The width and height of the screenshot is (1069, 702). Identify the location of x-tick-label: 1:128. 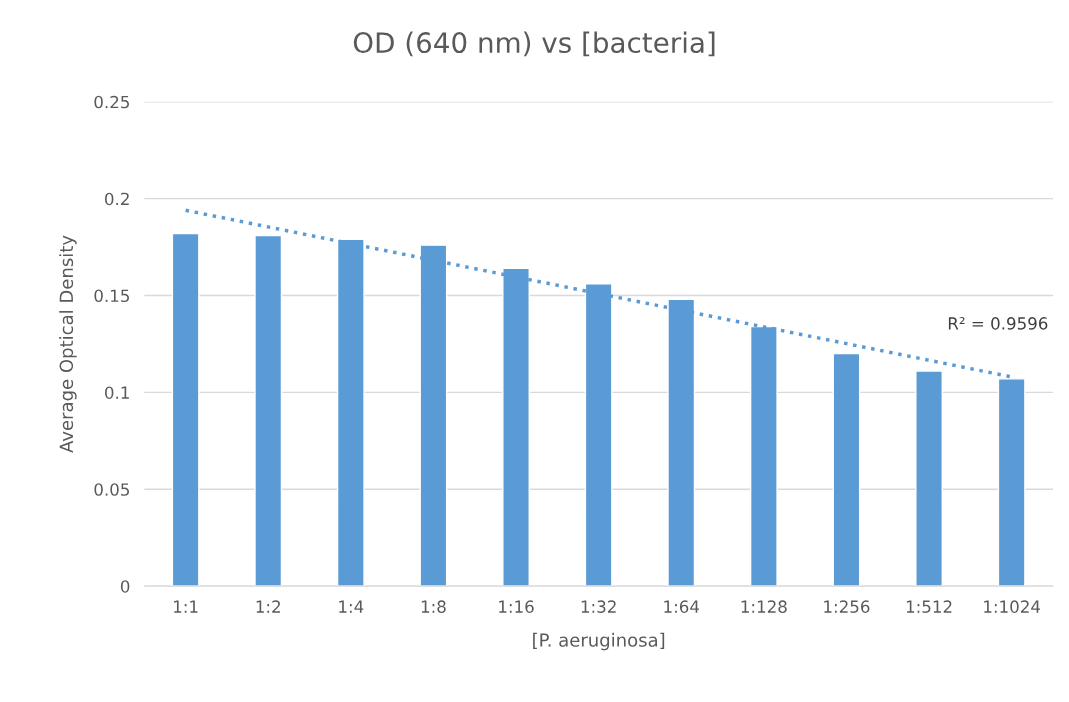
(764, 606).